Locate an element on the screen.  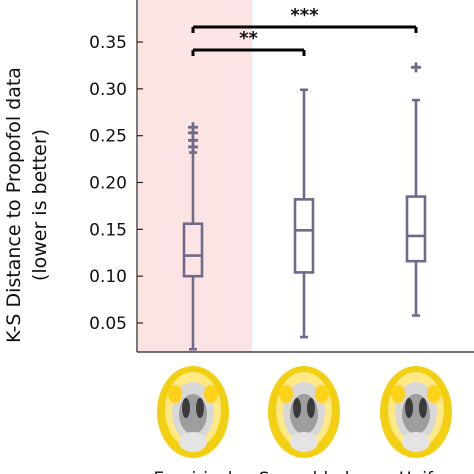
significance-bracket: ** is located at coordinates (248, 42).